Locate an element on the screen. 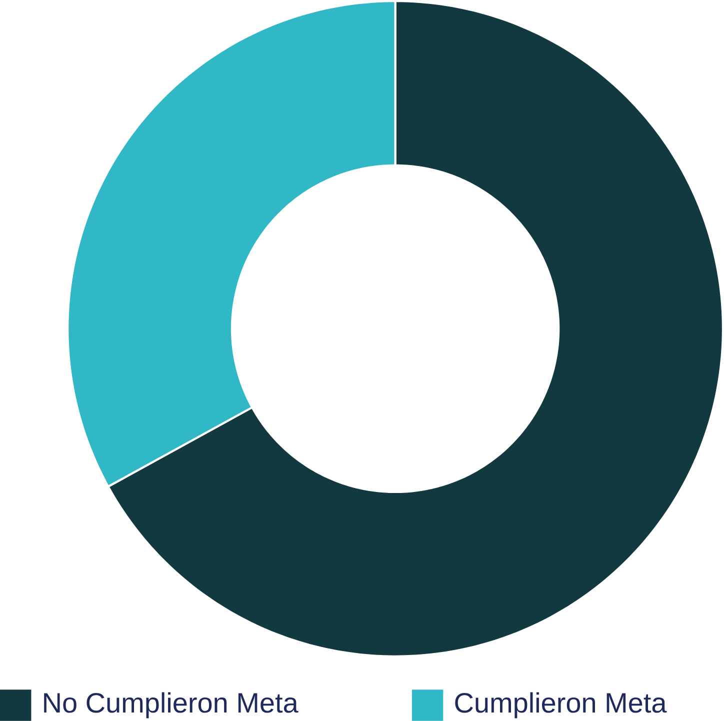 This screenshot has width=724, height=721. legend-label: No Cumplieron Meta is located at coordinates (171, 705).